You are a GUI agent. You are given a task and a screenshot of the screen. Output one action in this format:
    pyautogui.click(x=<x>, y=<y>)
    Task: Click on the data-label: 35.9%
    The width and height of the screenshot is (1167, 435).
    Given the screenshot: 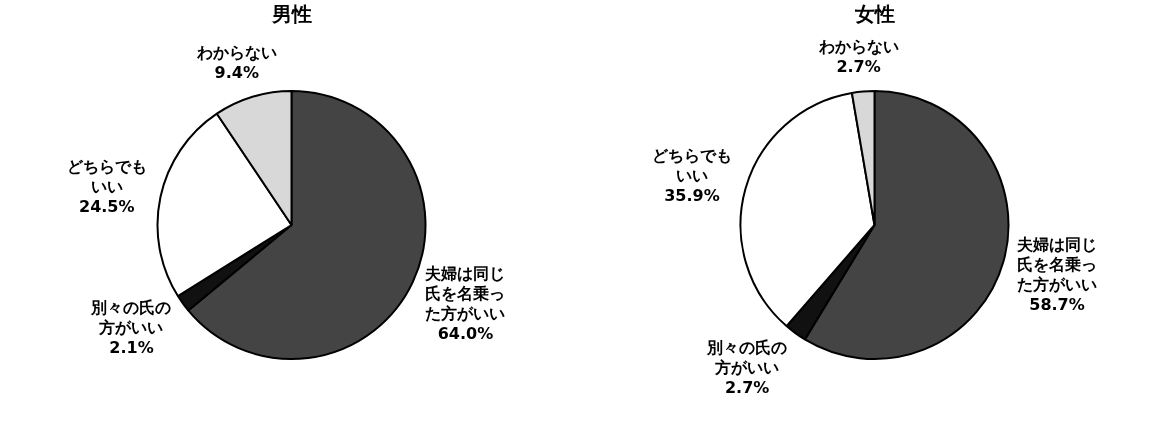 What is the action you would take?
    pyautogui.click(x=692, y=196)
    